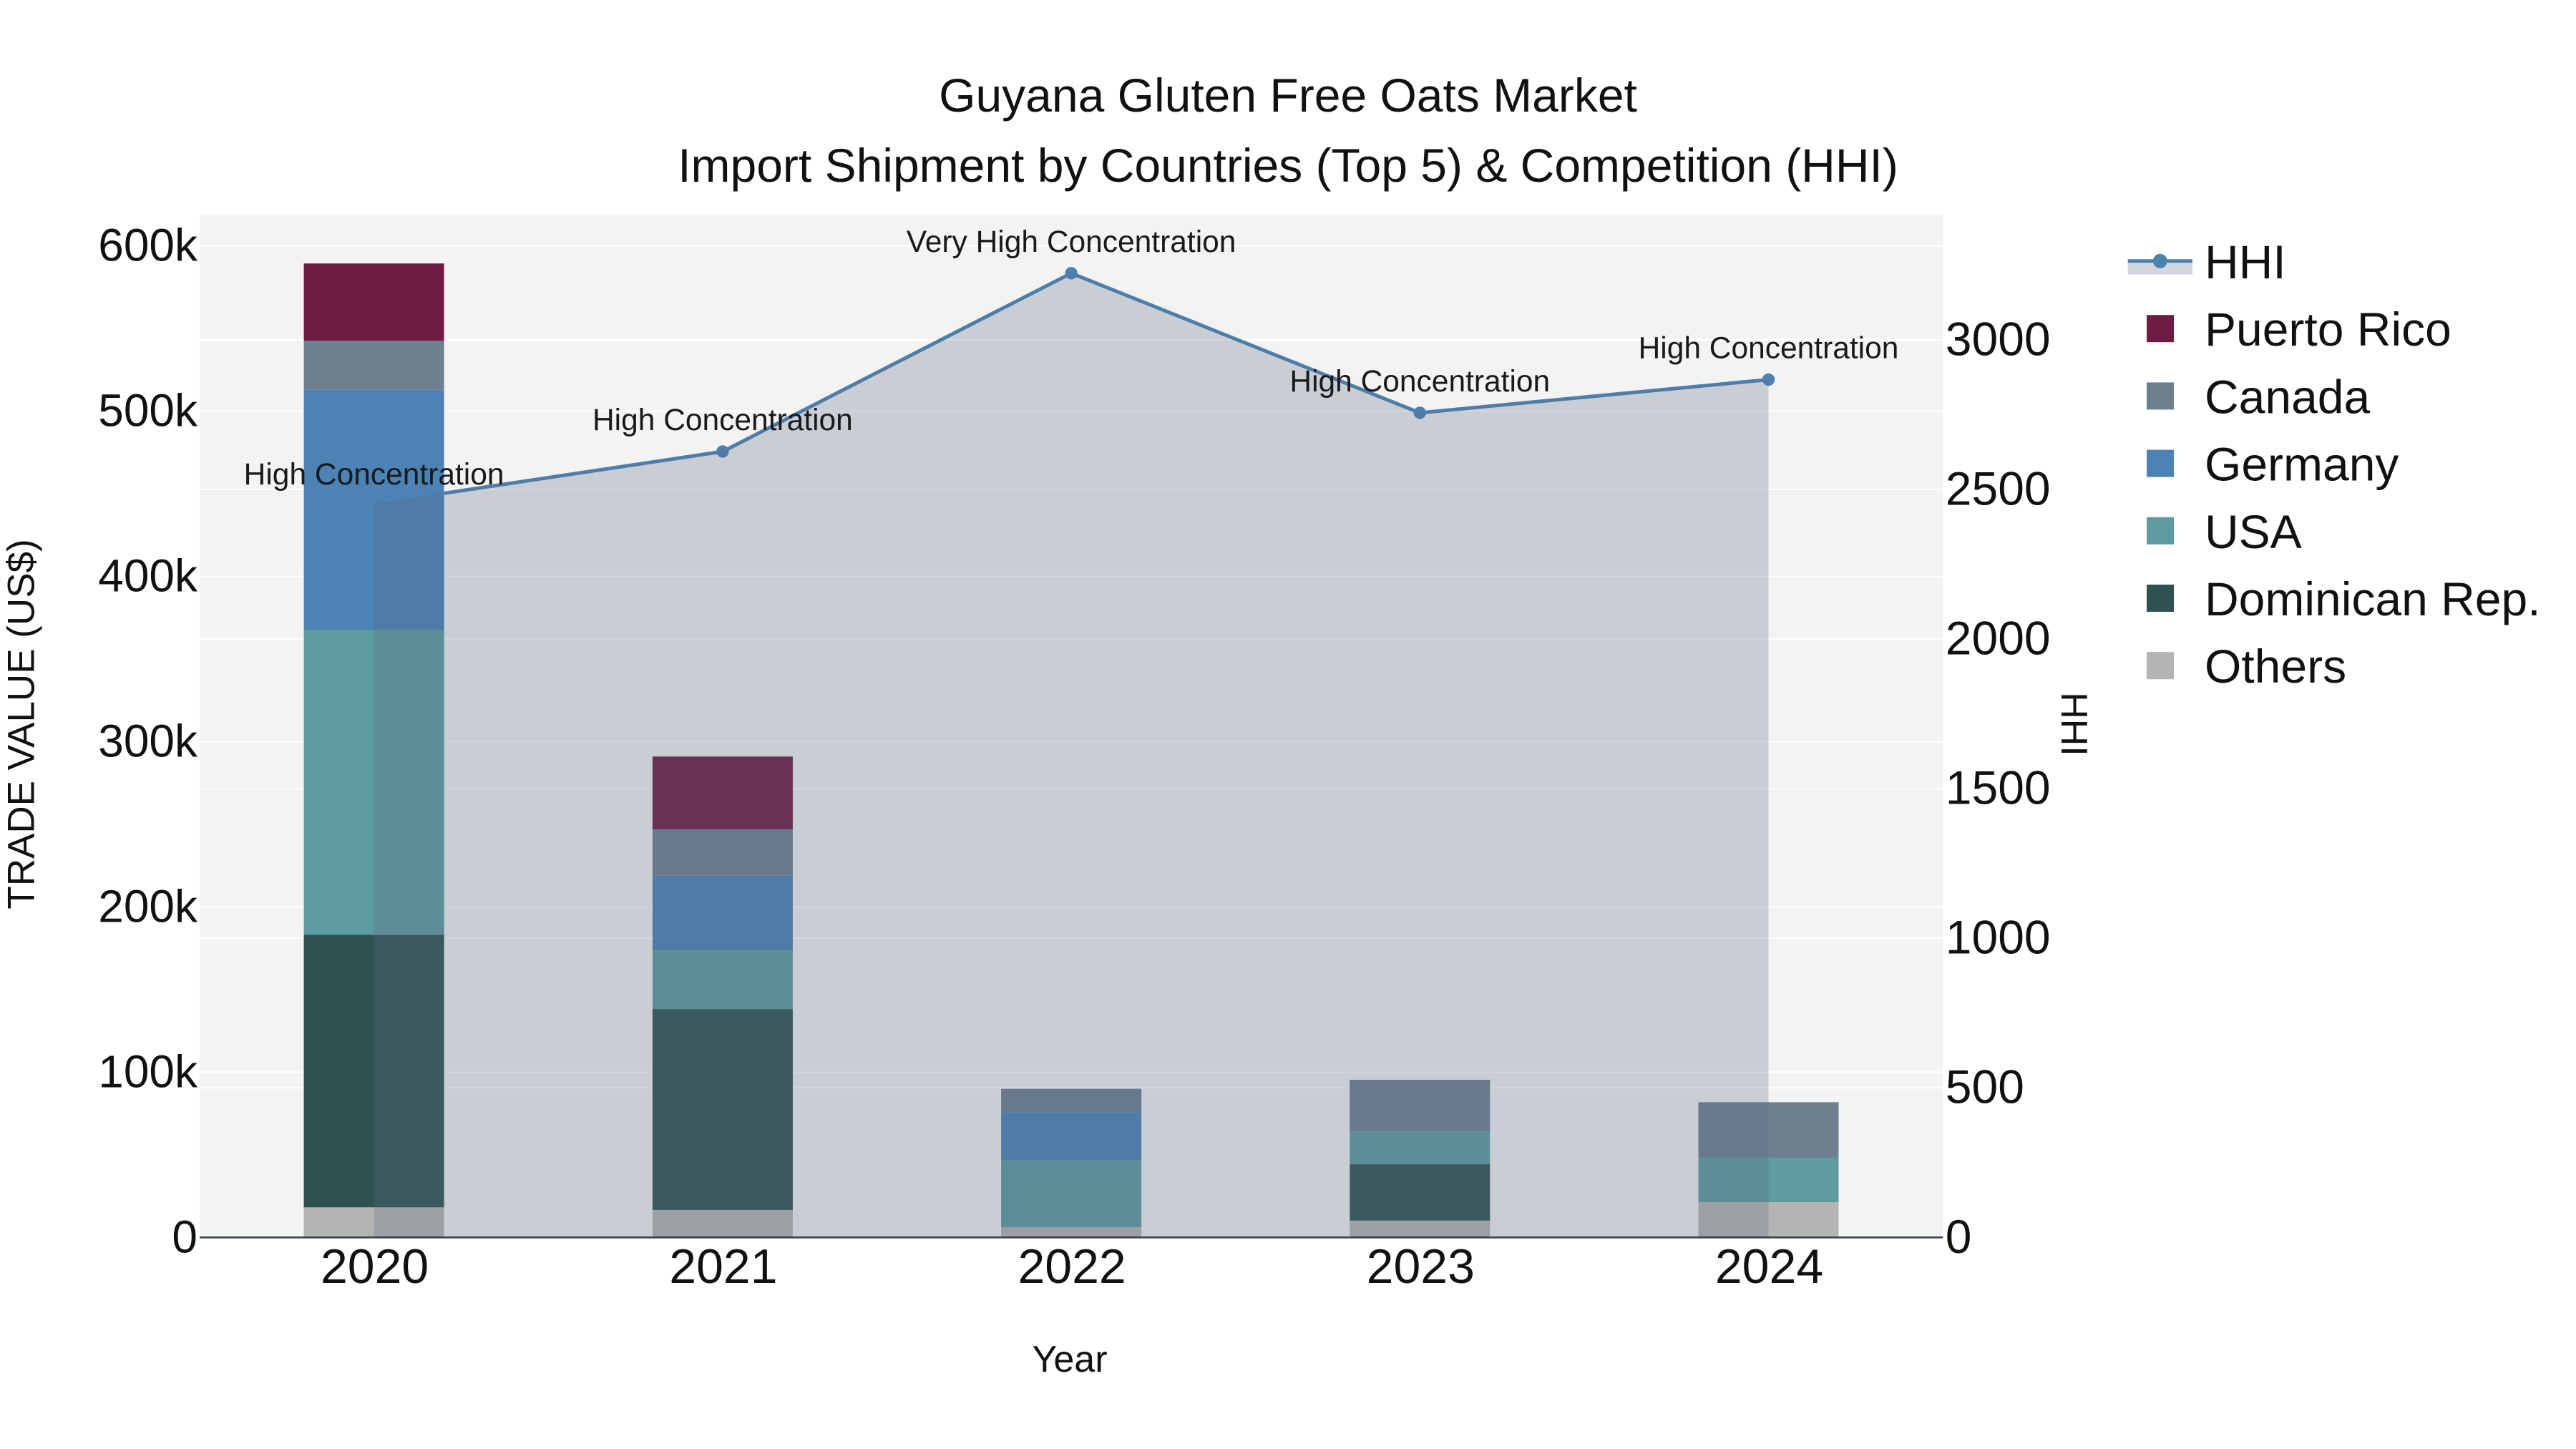  Describe the element at coordinates (2302, 464) in the screenshot. I see `svg-text: Germany` at that location.